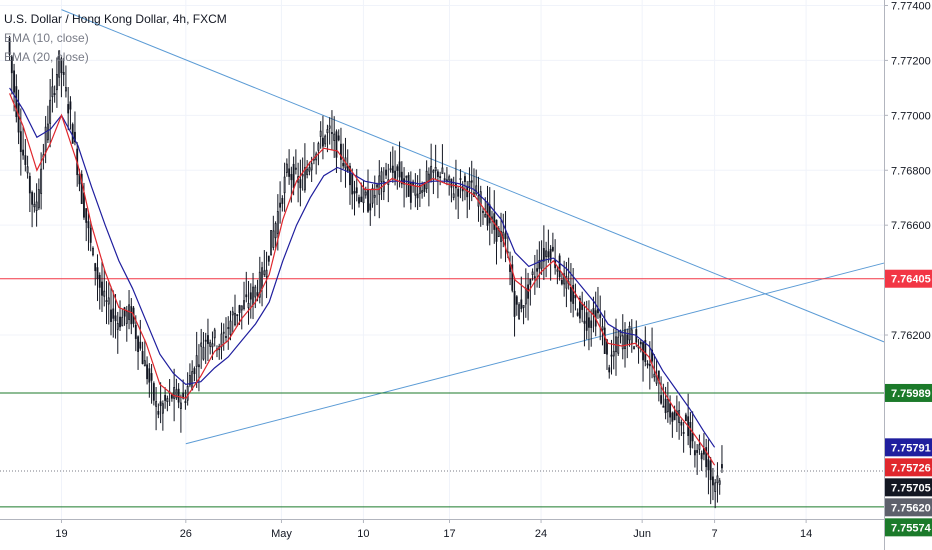 The image size is (932, 550). What do you see at coordinates (908, 487) in the screenshot?
I see `price-badge` at bounding box center [908, 487].